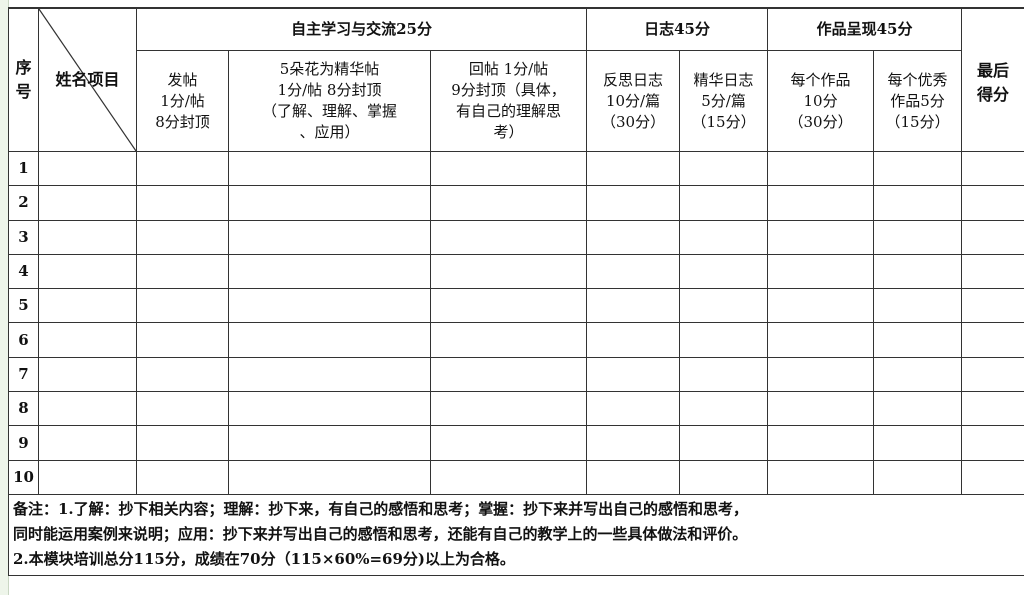 The width and height of the screenshot is (1024, 595). Describe the element at coordinates (329, 111) in the screenshot. I see `subheader-line: （了解、理解、掌握` at that location.